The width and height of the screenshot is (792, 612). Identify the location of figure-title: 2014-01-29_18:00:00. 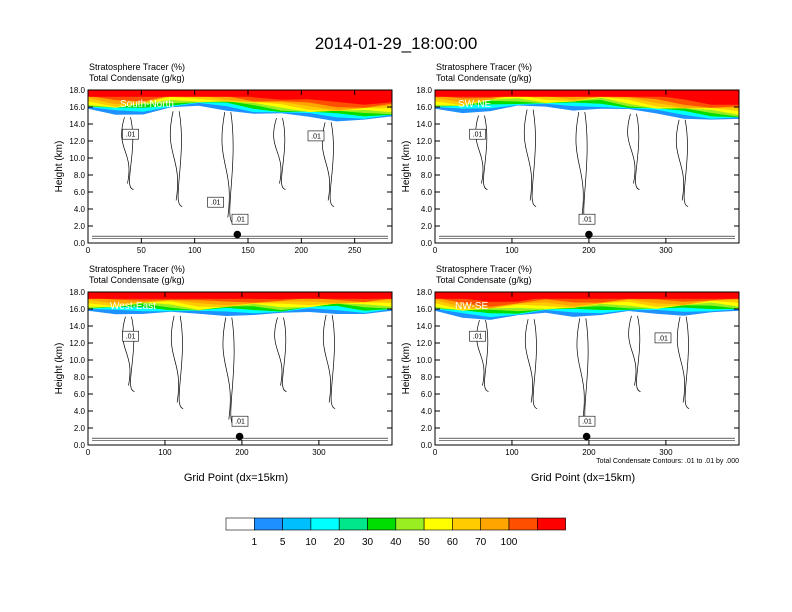
(396, 43).